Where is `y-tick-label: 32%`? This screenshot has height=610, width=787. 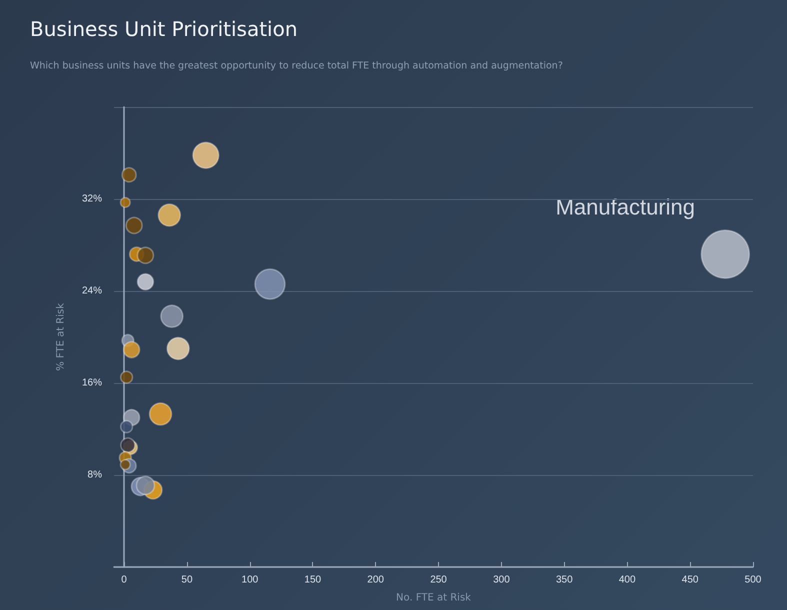
y-tick-label: 32% is located at coordinates (92, 199).